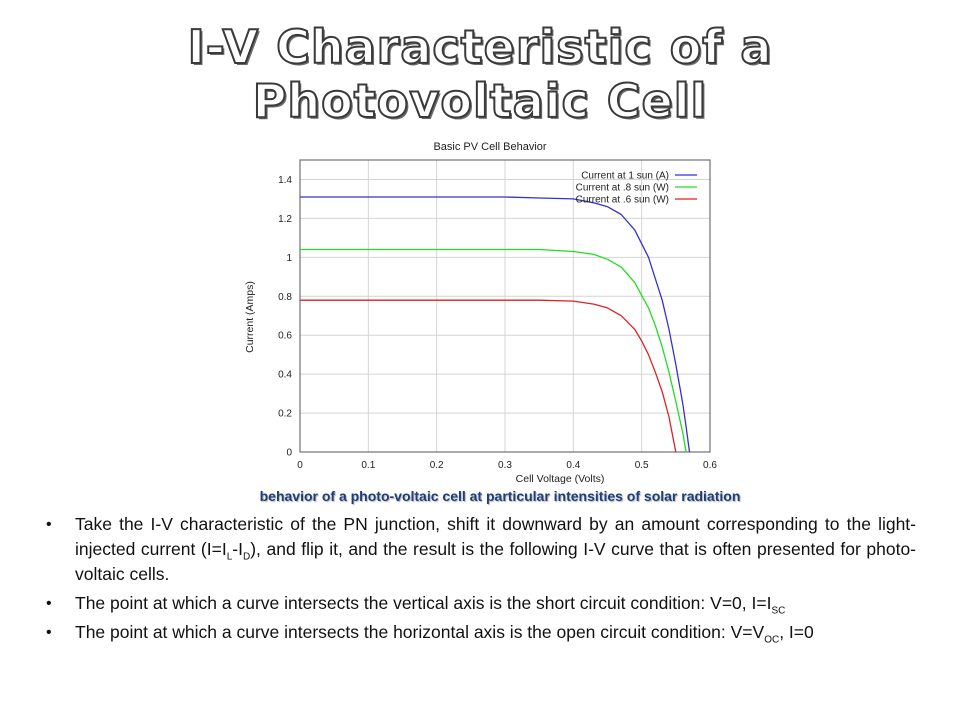  Describe the element at coordinates (250, 317) in the screenshot. I see `y-axis-label: Current (Amps)` at that location.